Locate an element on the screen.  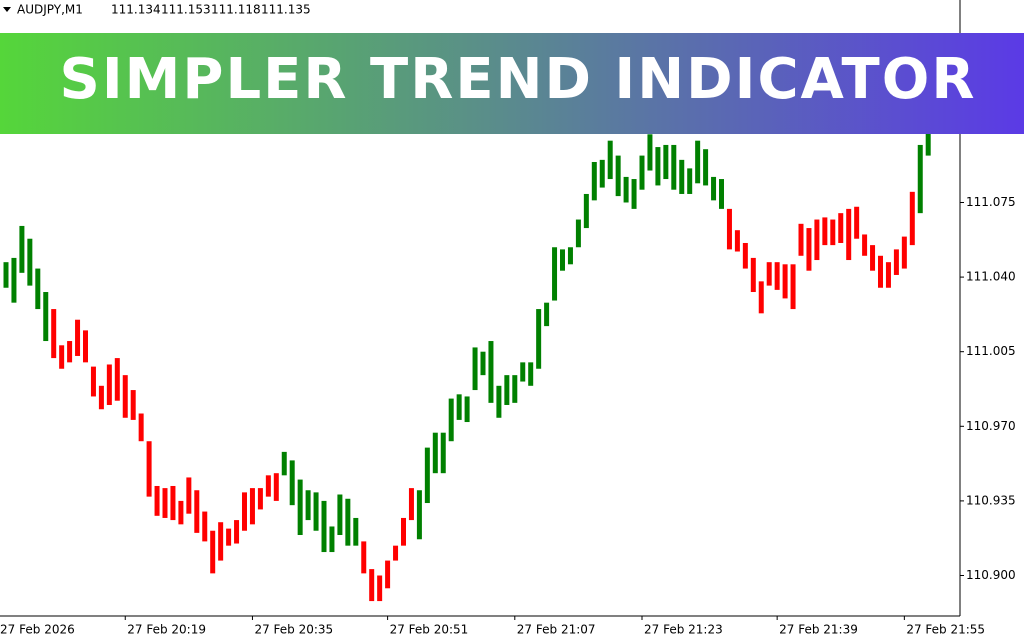
x-tick-label: 27 Feb 21:55 is located at coordinates (945, 630).